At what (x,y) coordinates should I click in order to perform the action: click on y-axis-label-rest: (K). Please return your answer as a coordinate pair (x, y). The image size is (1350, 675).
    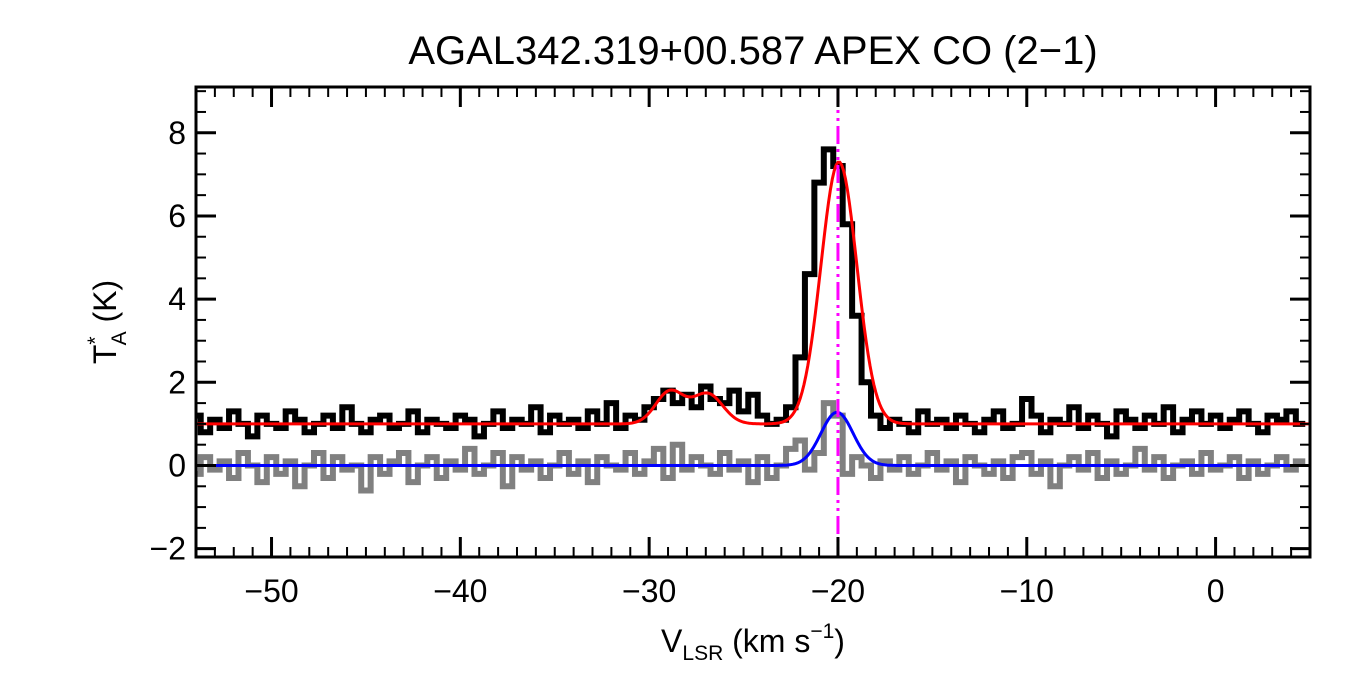
    Looking at the image, I should click on (105, 306).